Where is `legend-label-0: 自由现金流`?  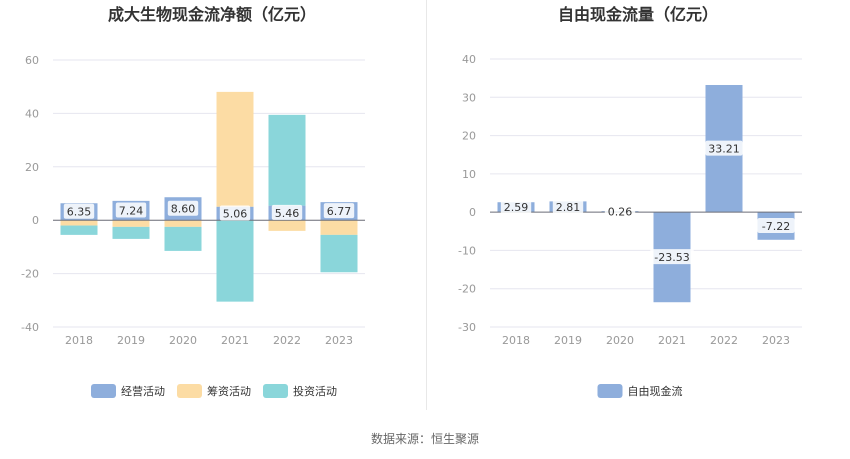 legend-label-0: 自由现金流 is located at coordinates (655, 391).